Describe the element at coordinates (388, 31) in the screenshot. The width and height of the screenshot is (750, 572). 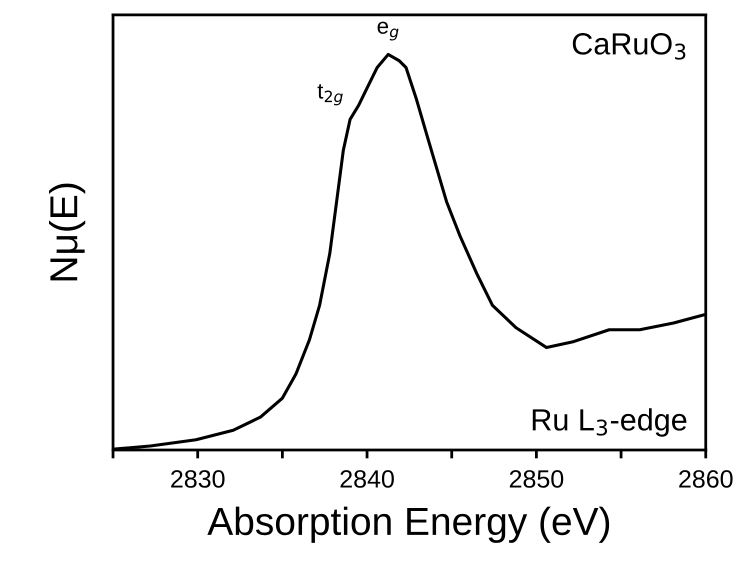
I see `annotation: e$_{g}$` at that location.